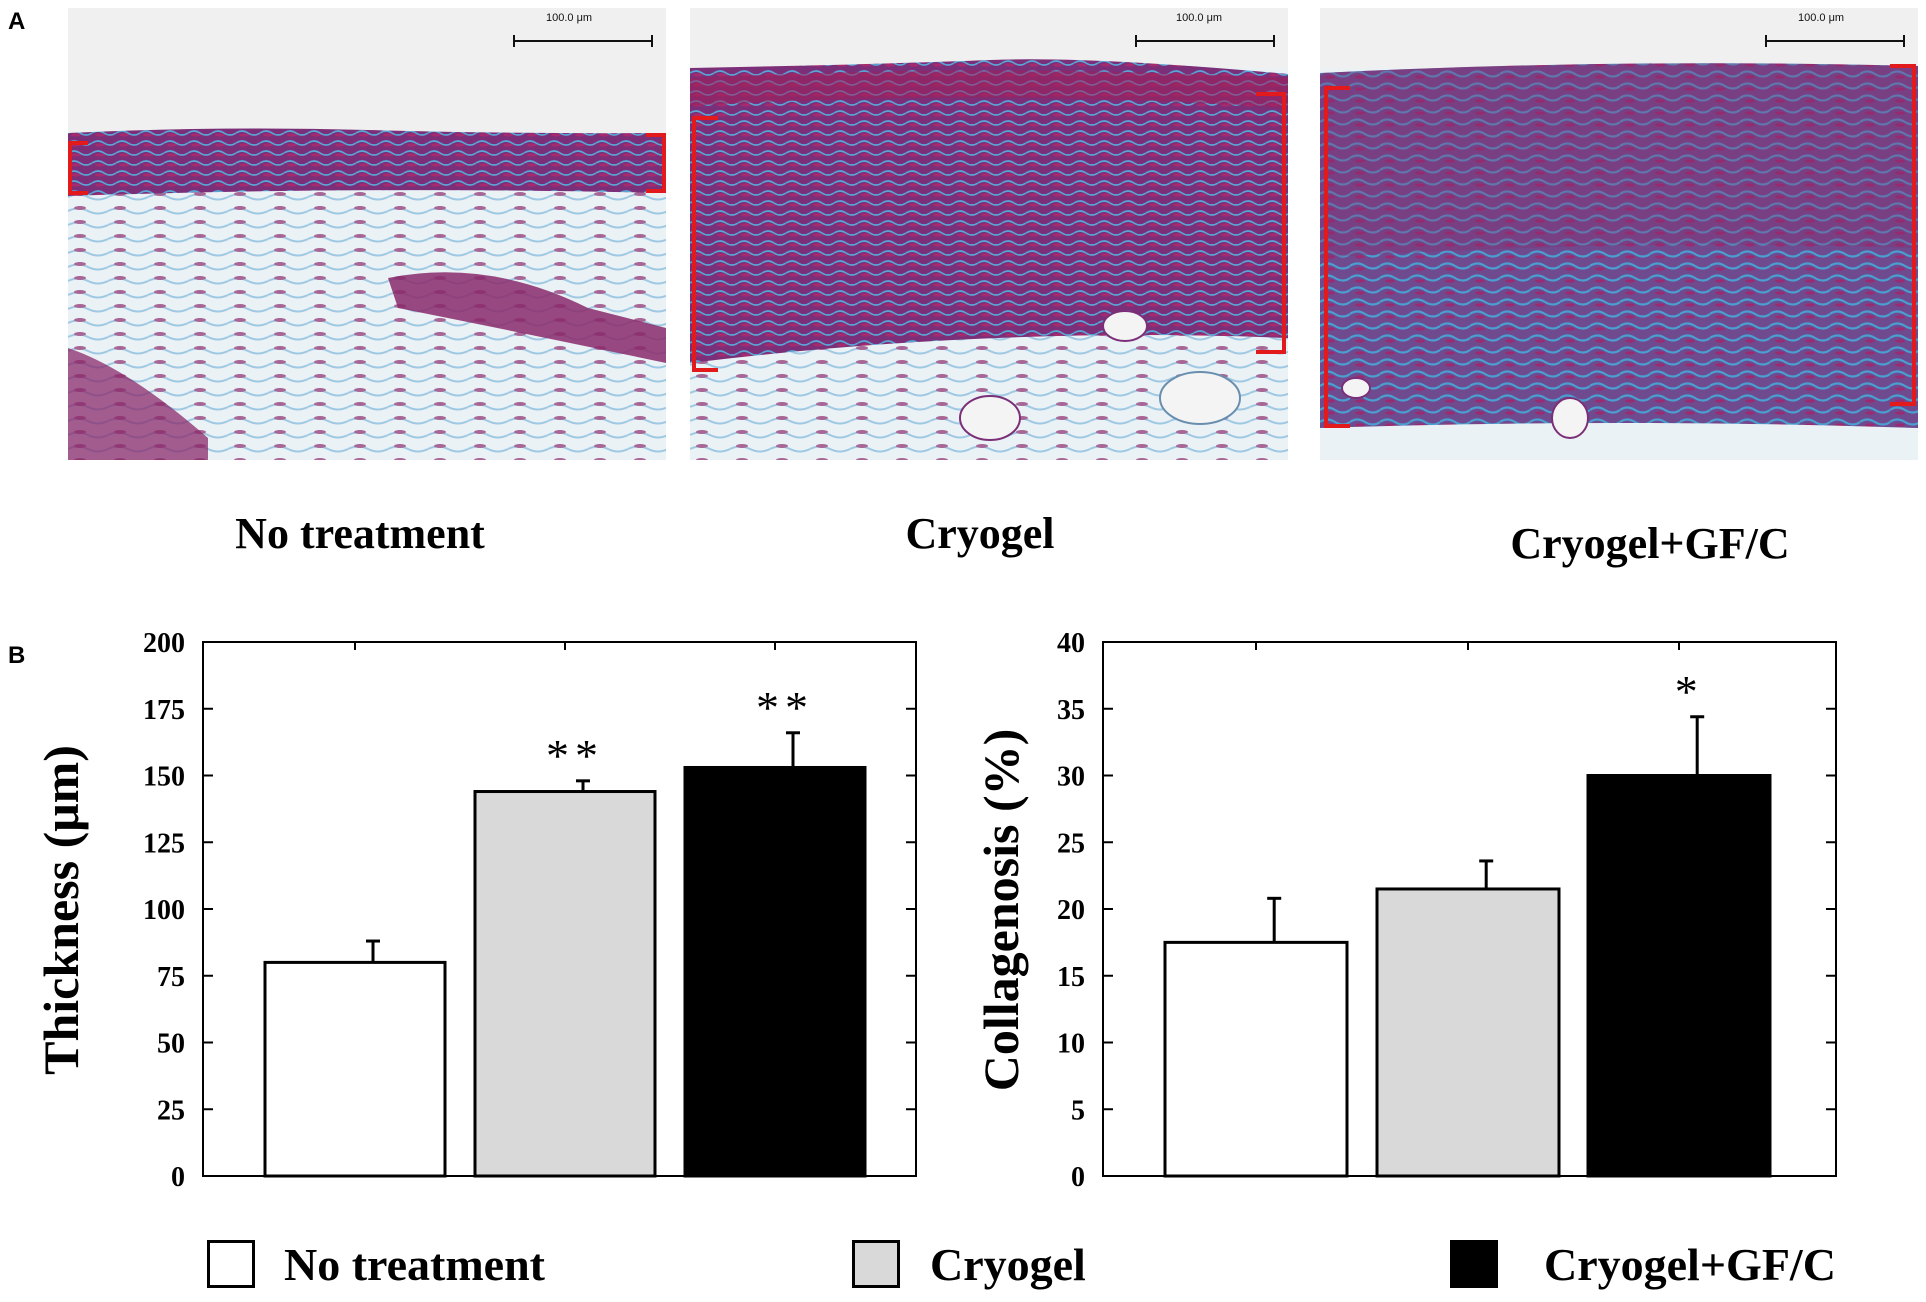 The image size is (1926, 1302). What do you see at coordinates (17, 655) in the screenshot?
I see `panel-b-label: B` at bounding box center [17, 655].